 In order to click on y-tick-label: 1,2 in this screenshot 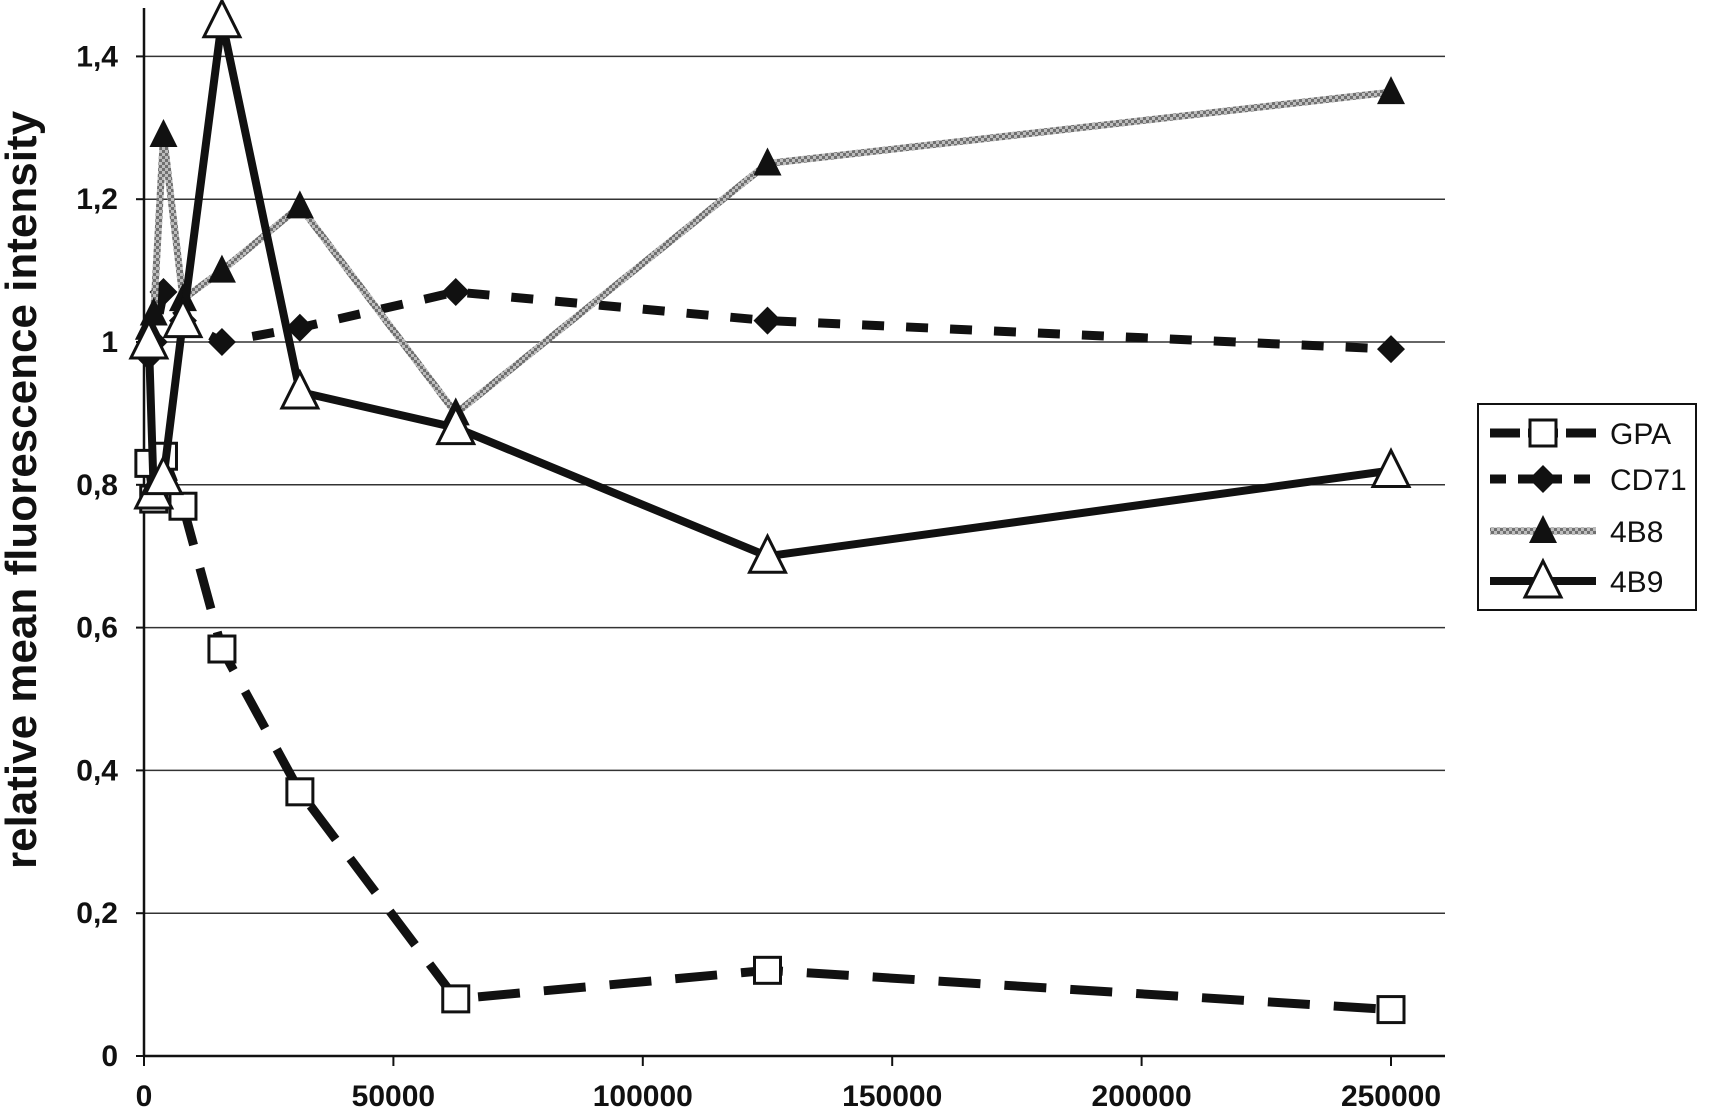, I will do `click(97, 199)`.